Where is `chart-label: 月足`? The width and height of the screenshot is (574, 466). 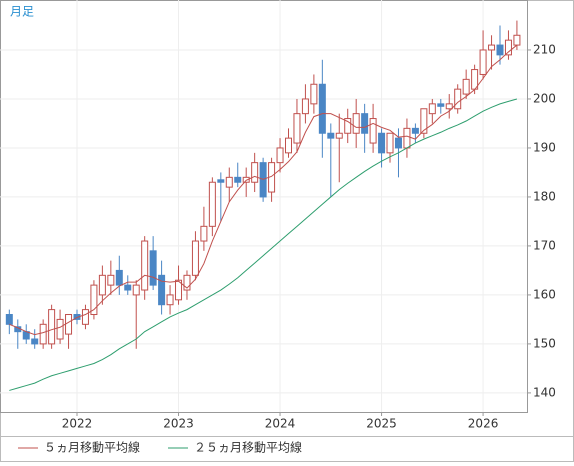 chart-label: 月足 is located at coordinates (22, 12).